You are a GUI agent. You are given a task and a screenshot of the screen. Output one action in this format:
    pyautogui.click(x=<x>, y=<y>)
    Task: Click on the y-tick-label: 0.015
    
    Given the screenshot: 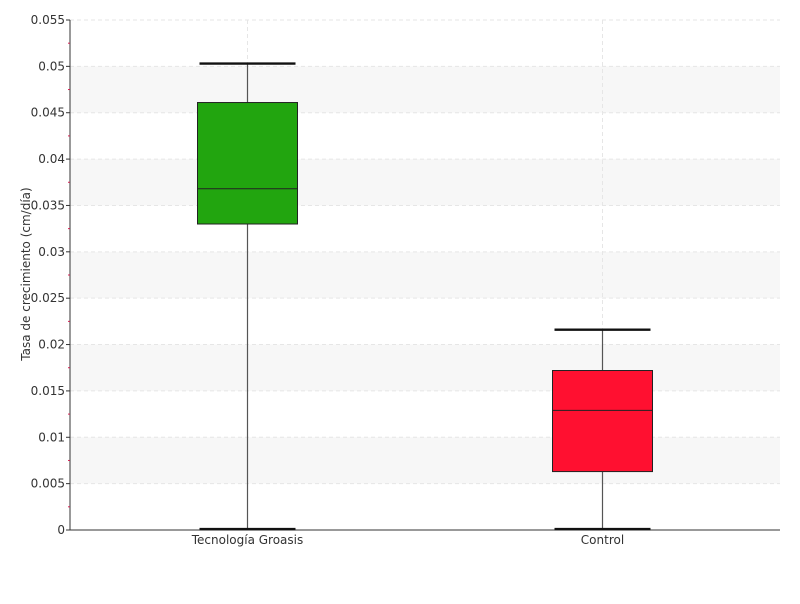 What is the action you would take?
    pyautogui.click(x=48, y=391)
    